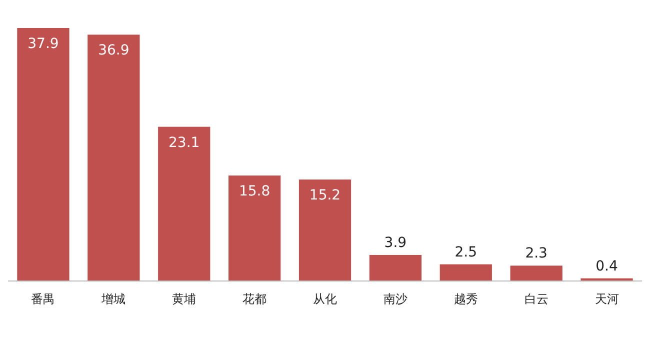 The height and width of the screenshot is (341, 650). Describe the element at coordinates (325, 299) in the screenshot. I see `x-tick-label: 从化` at that location.